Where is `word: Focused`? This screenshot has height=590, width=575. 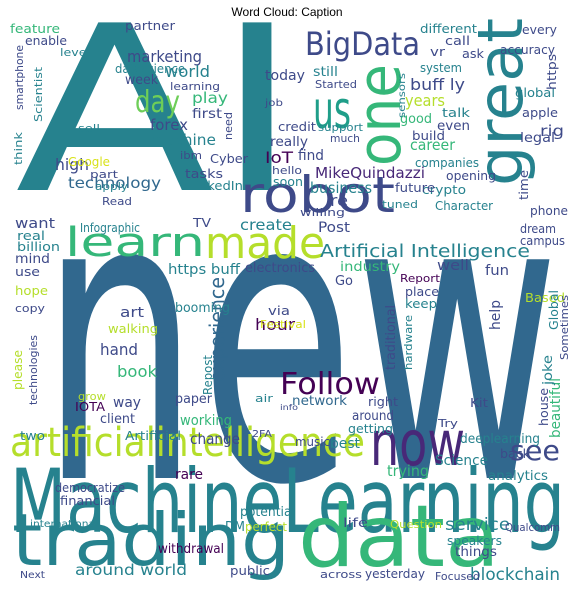 word: Focused is located at coordinates (457, 576).